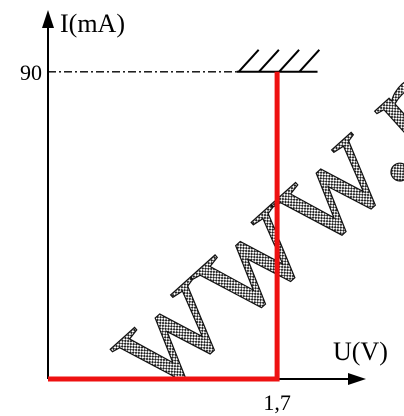  I want to click on hatched-limit, so click(279, 61).